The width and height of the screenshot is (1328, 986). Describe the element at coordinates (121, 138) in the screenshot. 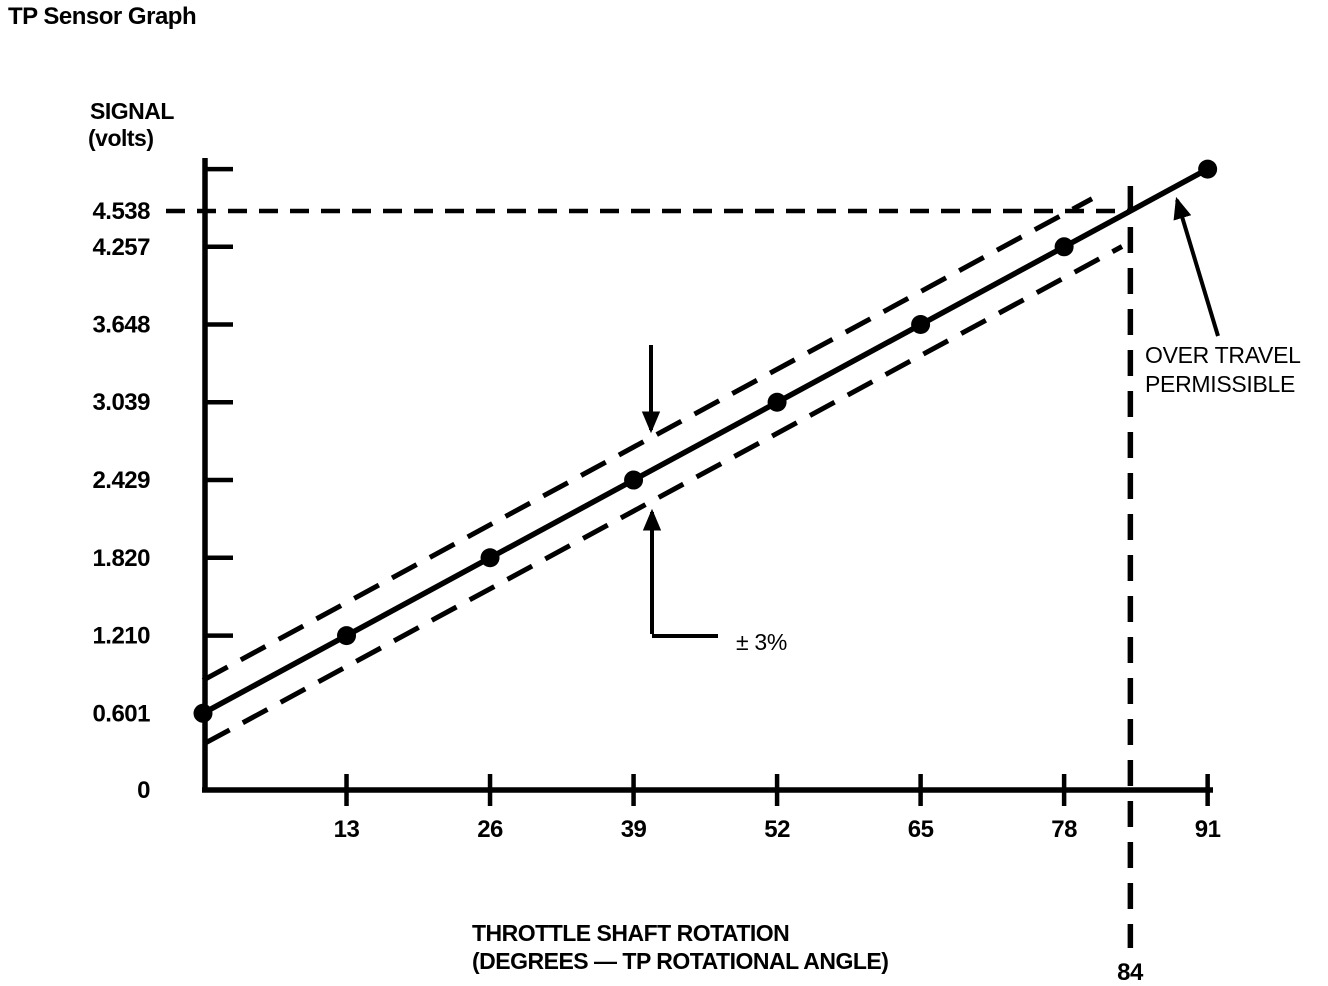

I see `y-axis-title-line2: (volts)` at that location.